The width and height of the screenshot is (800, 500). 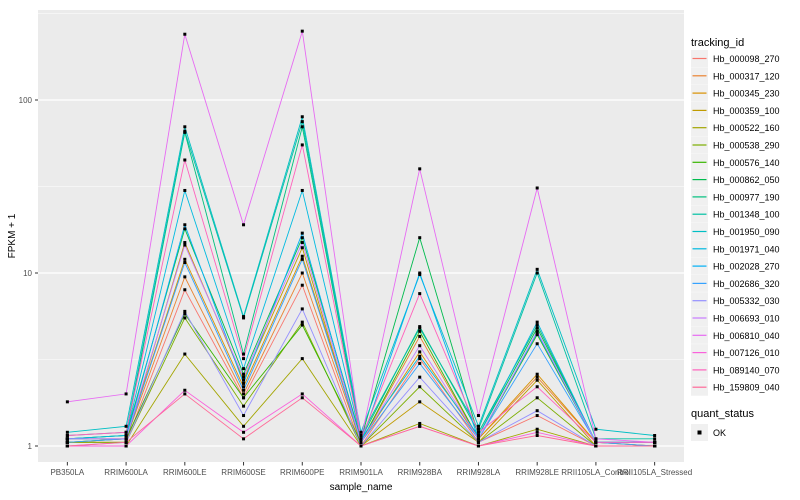 I want to click on legend-label-Hb_000576_140: Hb_000576_140, so click(x=746, y=163).